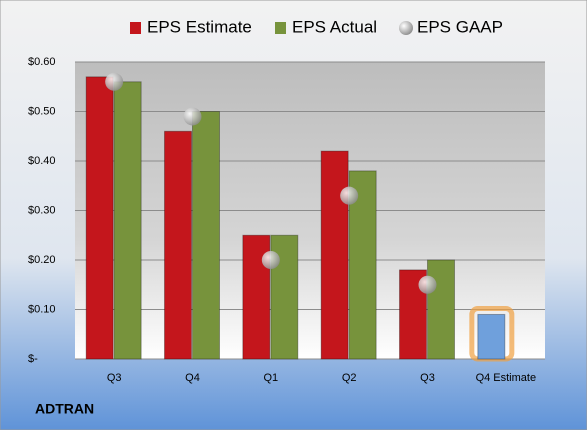 This screenshot has height=430, width=587. I want to click on chart-title: ADTRAN, so click(64, 409).